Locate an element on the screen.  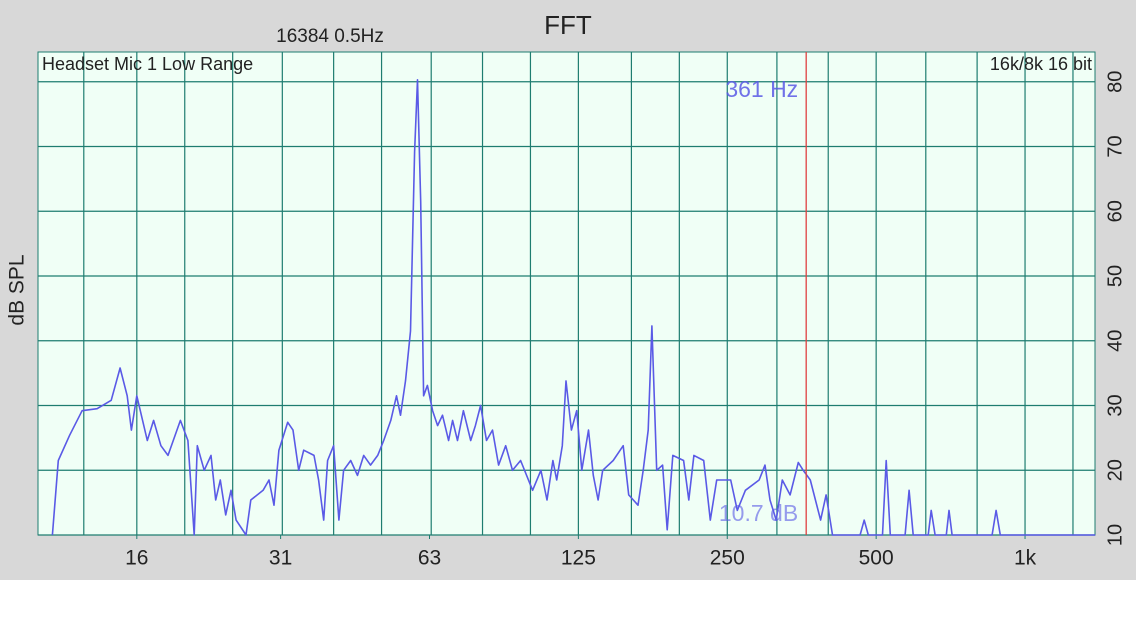
y-tick-label: 80 is located at coordinates (1115, 82).